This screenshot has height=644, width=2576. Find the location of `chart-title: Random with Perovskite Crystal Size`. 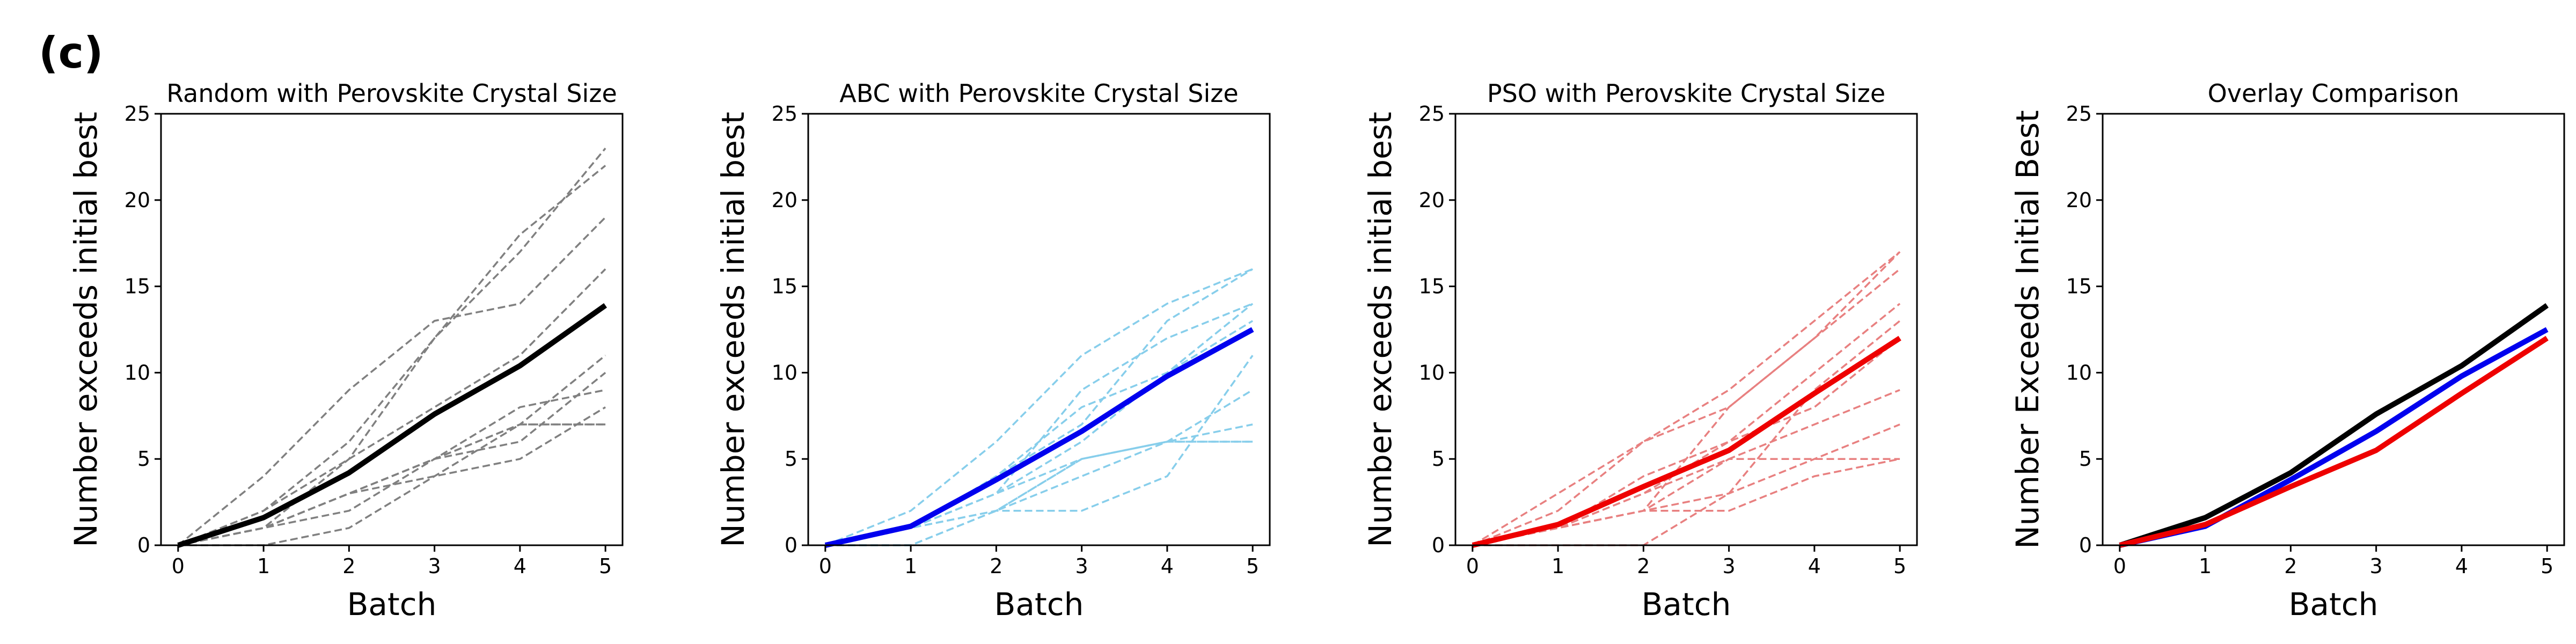

chart-title: Random with Perovskite Crystal Size is located at coordinates (391, 93).